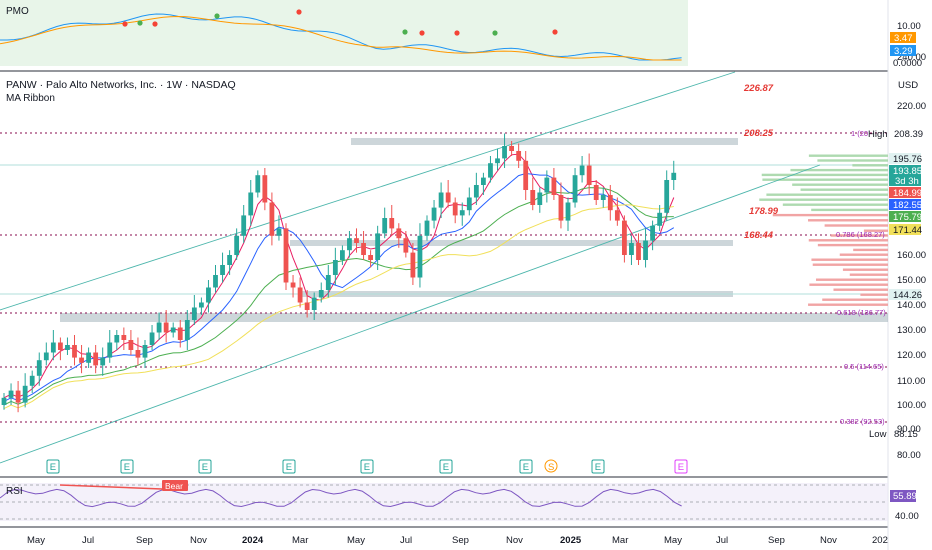 The width and height of the screenshot is (932, 550). Describe the element at coordinates (17, 11) in the screenshot. I see `pmo-label: PMO` at that location.